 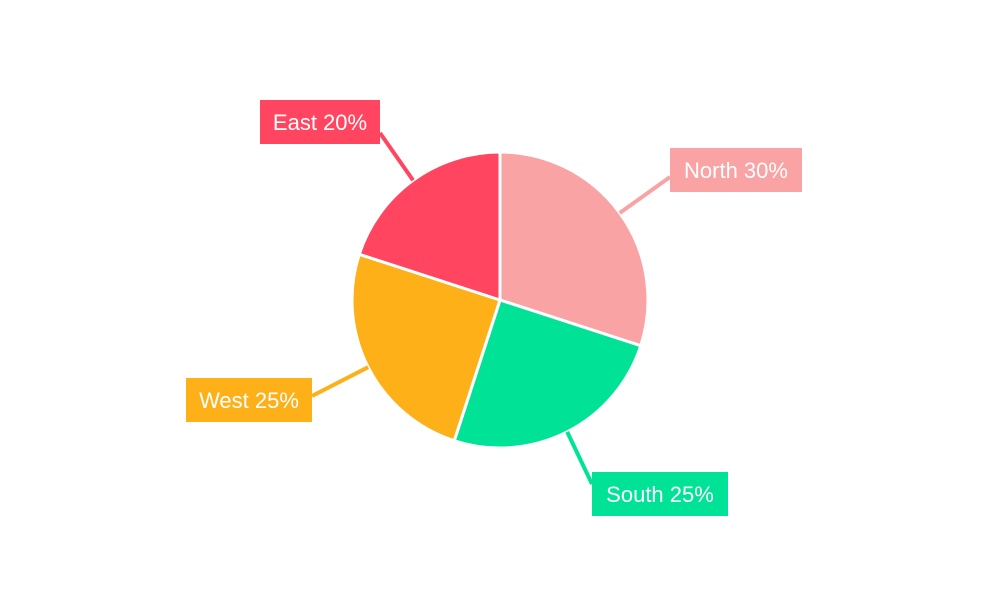 I want to click on pie-slice-north, so click(x=574, y=249).